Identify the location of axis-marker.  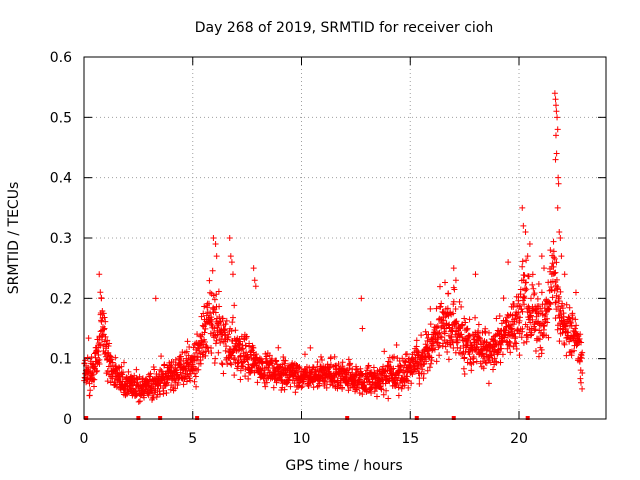
(527, 418).